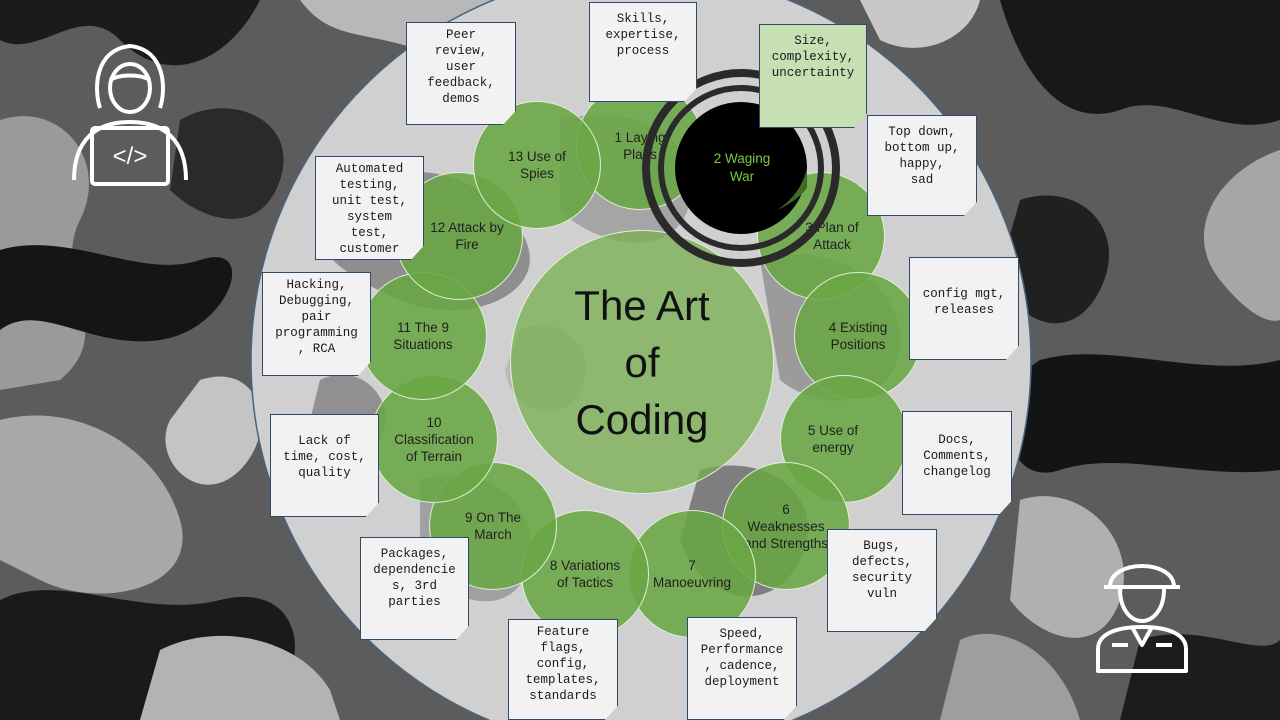 This screenshot has height=720, width=1280. I want to click on note-speed: Speed, Performance , cadence, deployment, so click(742, 668).